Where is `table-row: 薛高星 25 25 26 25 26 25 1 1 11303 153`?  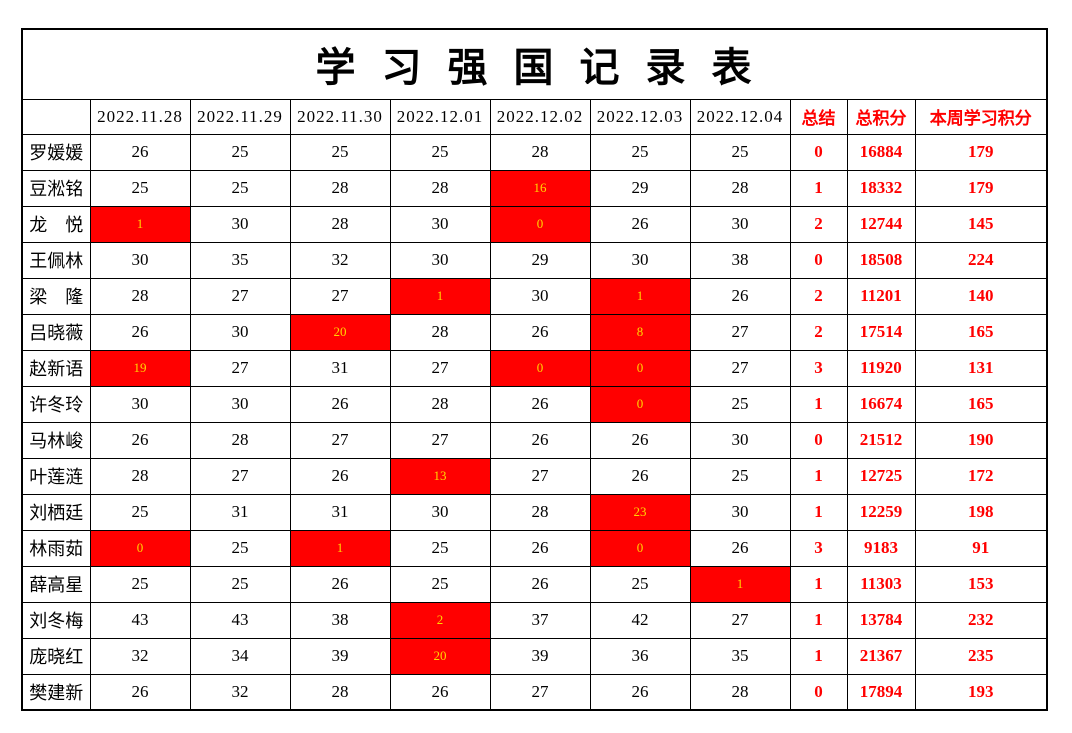 table-row: 薛高星 25 25 26 25 26 25 1 1 11303 153 is located at coordinates (534, 584).